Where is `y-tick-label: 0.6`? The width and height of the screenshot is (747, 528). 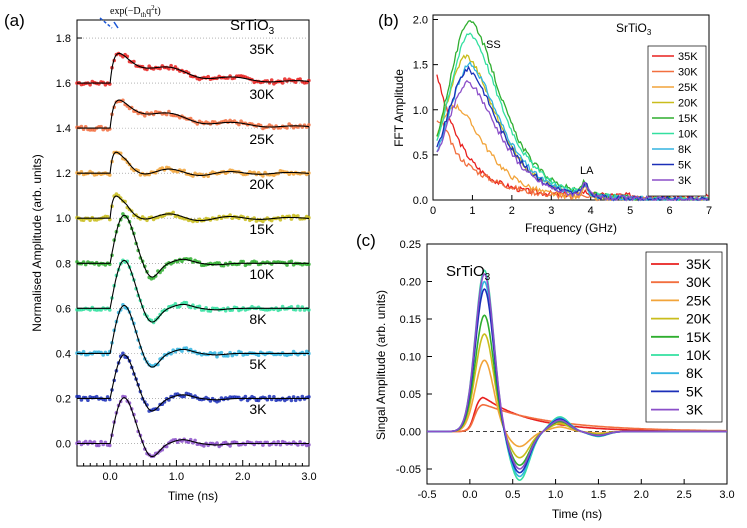
y-tick-label: 0.6 is located at coordinates (63, 309).